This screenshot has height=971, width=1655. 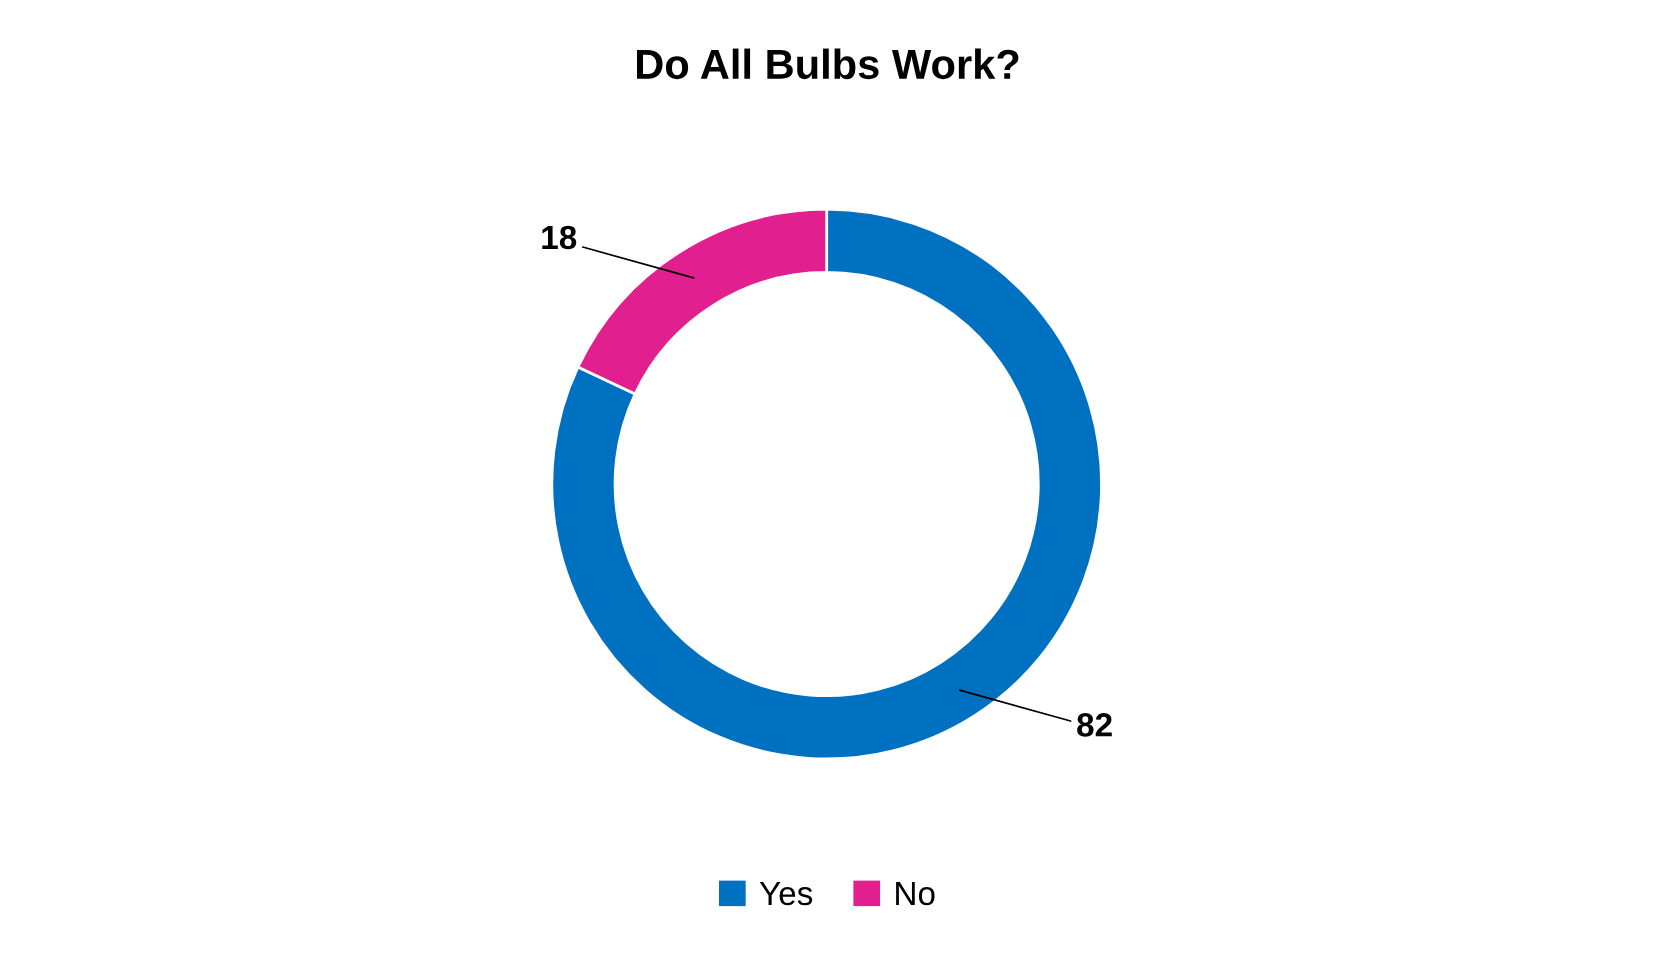 I want to click on chart-title: Do All Bulbs Work?, so click(x=828, y=64).